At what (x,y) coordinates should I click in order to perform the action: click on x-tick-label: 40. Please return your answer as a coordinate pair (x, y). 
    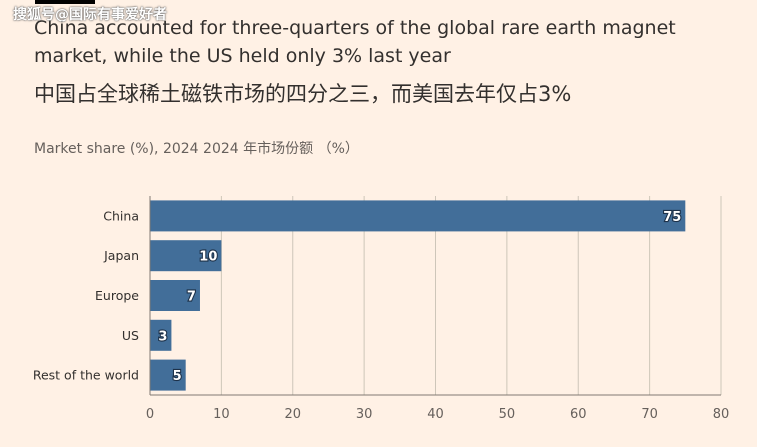
    Looking at the image, I should click on (435, 414).